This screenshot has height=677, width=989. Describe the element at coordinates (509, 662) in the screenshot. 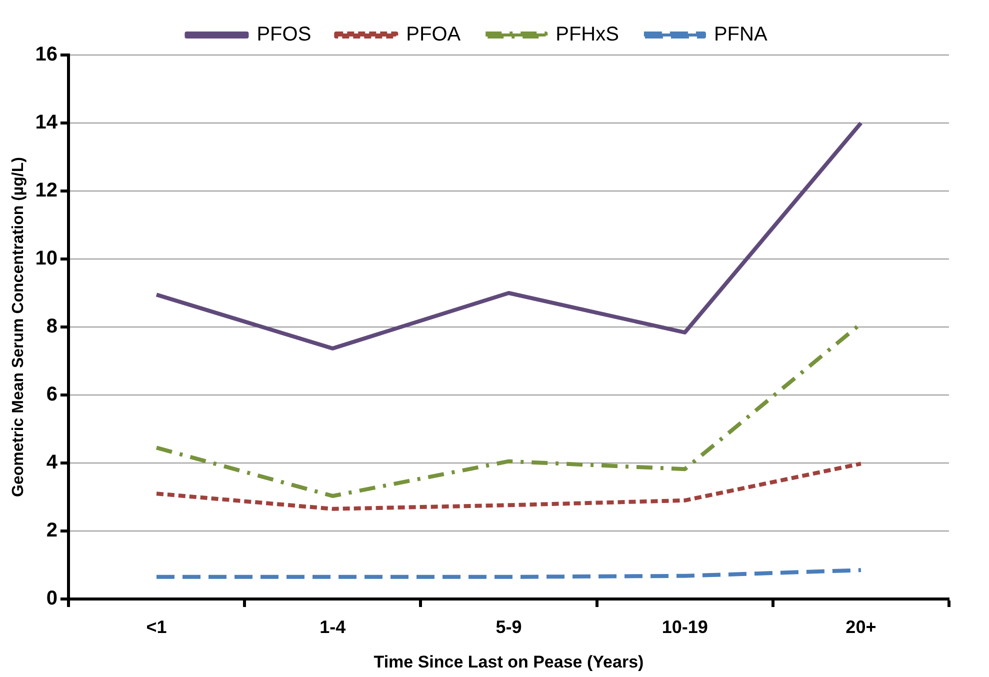

I see `x-axis-title: Time Since Last on Pease (Years)` at that location.